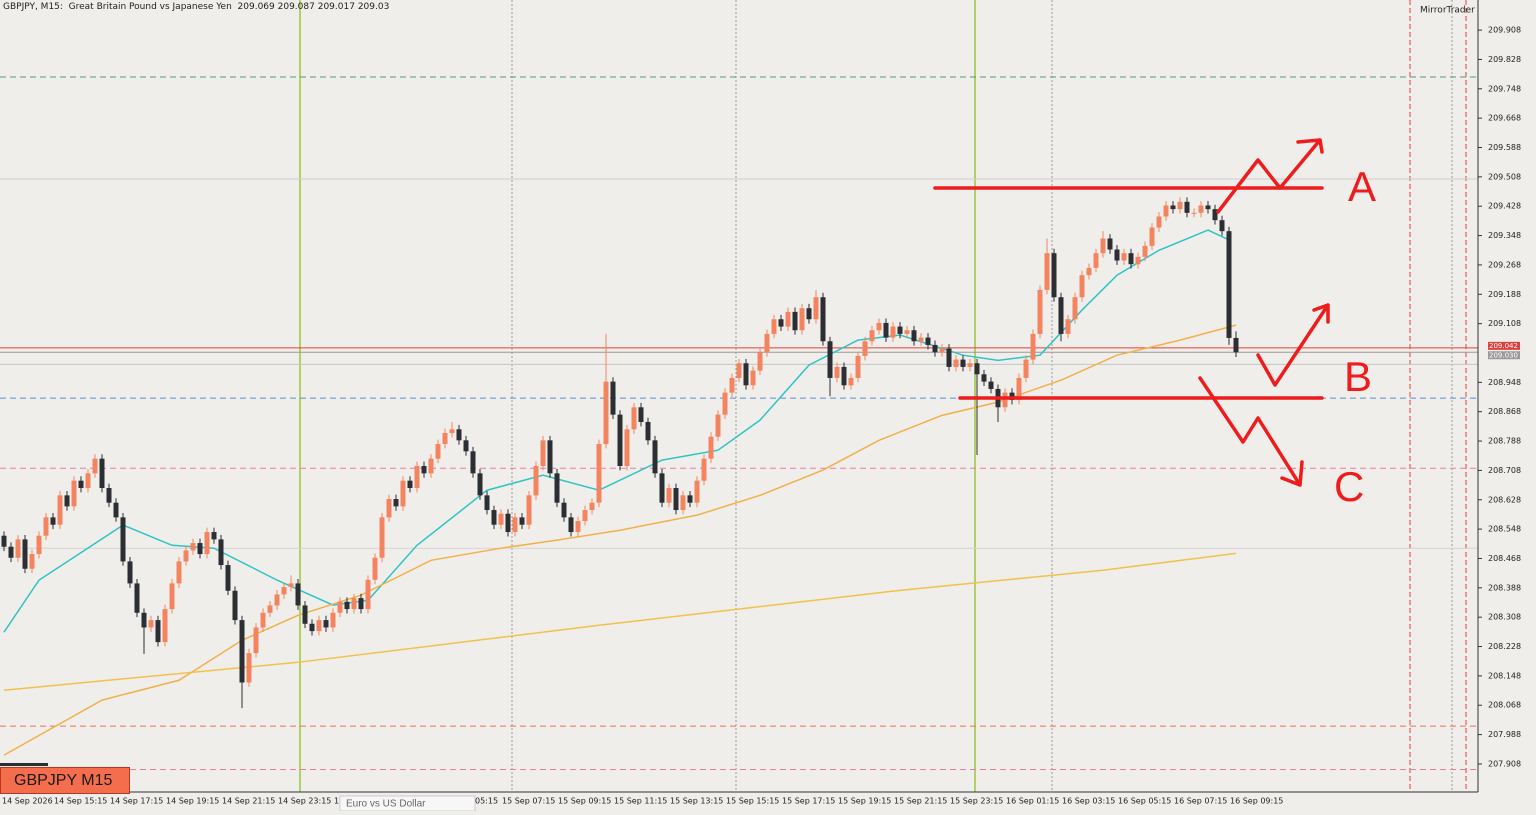 This screenshot has width=1536, height=815. What do you see at coordinates (1362, 186) in the screenshot?
I see `annotation-a: A` at bounding box center [1362, 186].